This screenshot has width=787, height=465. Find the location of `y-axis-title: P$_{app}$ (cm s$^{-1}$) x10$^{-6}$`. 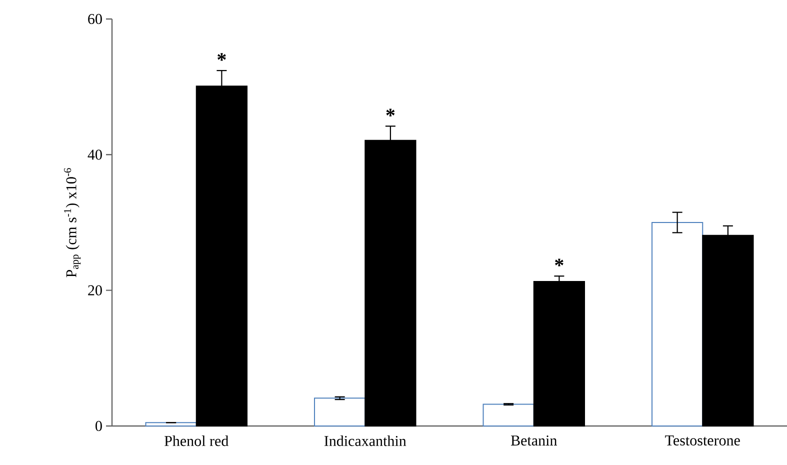

y-axis-title: P$_{app}$ (cm s$^{-1}$) x10$^{-6}$ is located at coordinates (72, 223).